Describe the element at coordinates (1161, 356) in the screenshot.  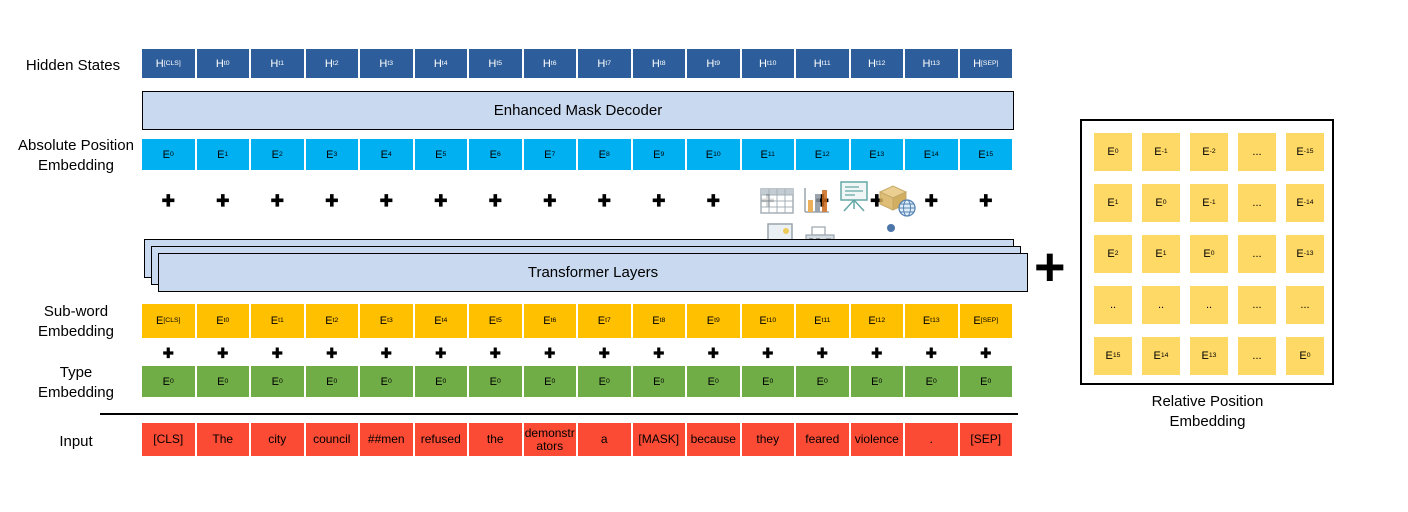
I see `relative-position-cell: E 14` at that location.